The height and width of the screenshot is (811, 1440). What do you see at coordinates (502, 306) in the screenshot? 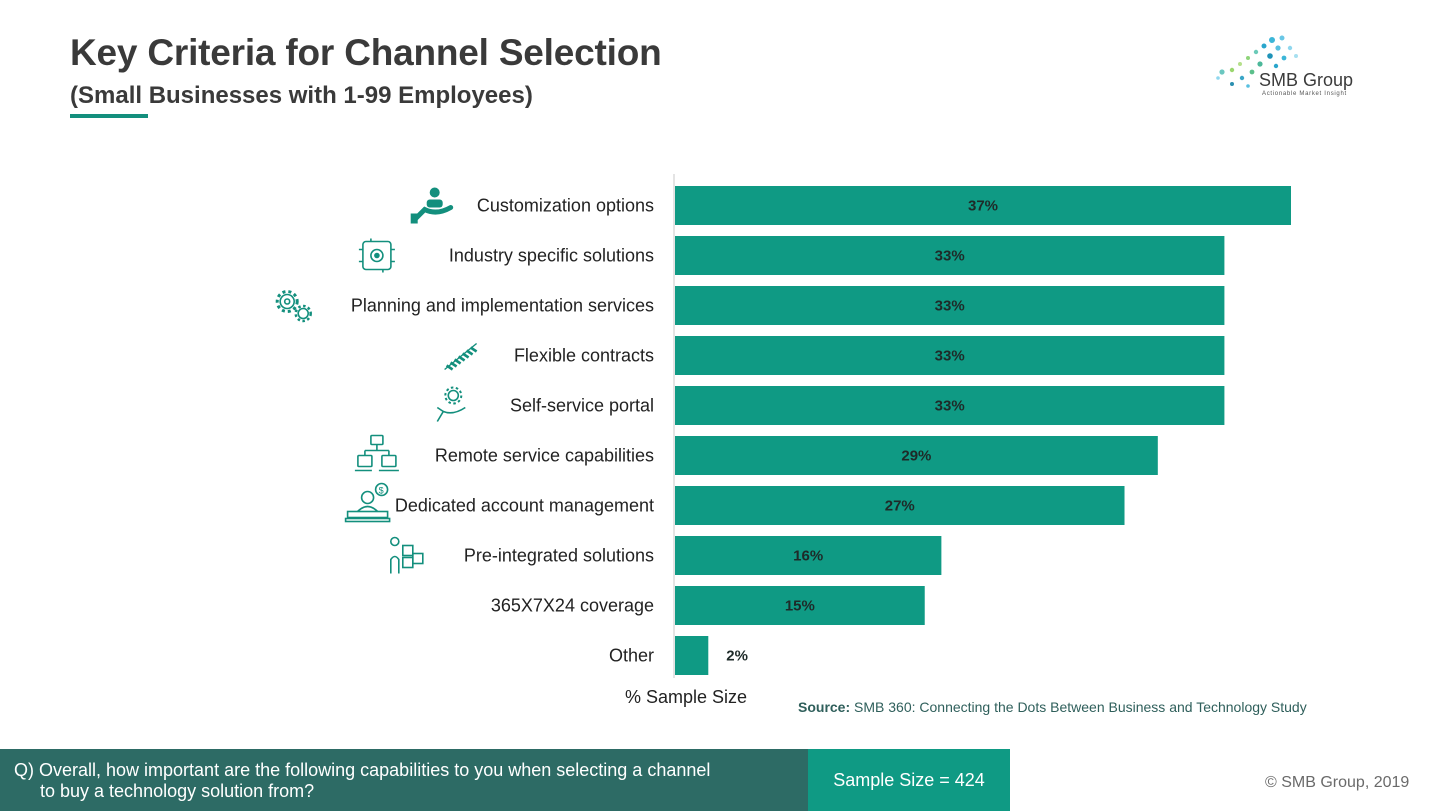
I see `category-label: Planning and implementation services` at bounding box center [502, 306].